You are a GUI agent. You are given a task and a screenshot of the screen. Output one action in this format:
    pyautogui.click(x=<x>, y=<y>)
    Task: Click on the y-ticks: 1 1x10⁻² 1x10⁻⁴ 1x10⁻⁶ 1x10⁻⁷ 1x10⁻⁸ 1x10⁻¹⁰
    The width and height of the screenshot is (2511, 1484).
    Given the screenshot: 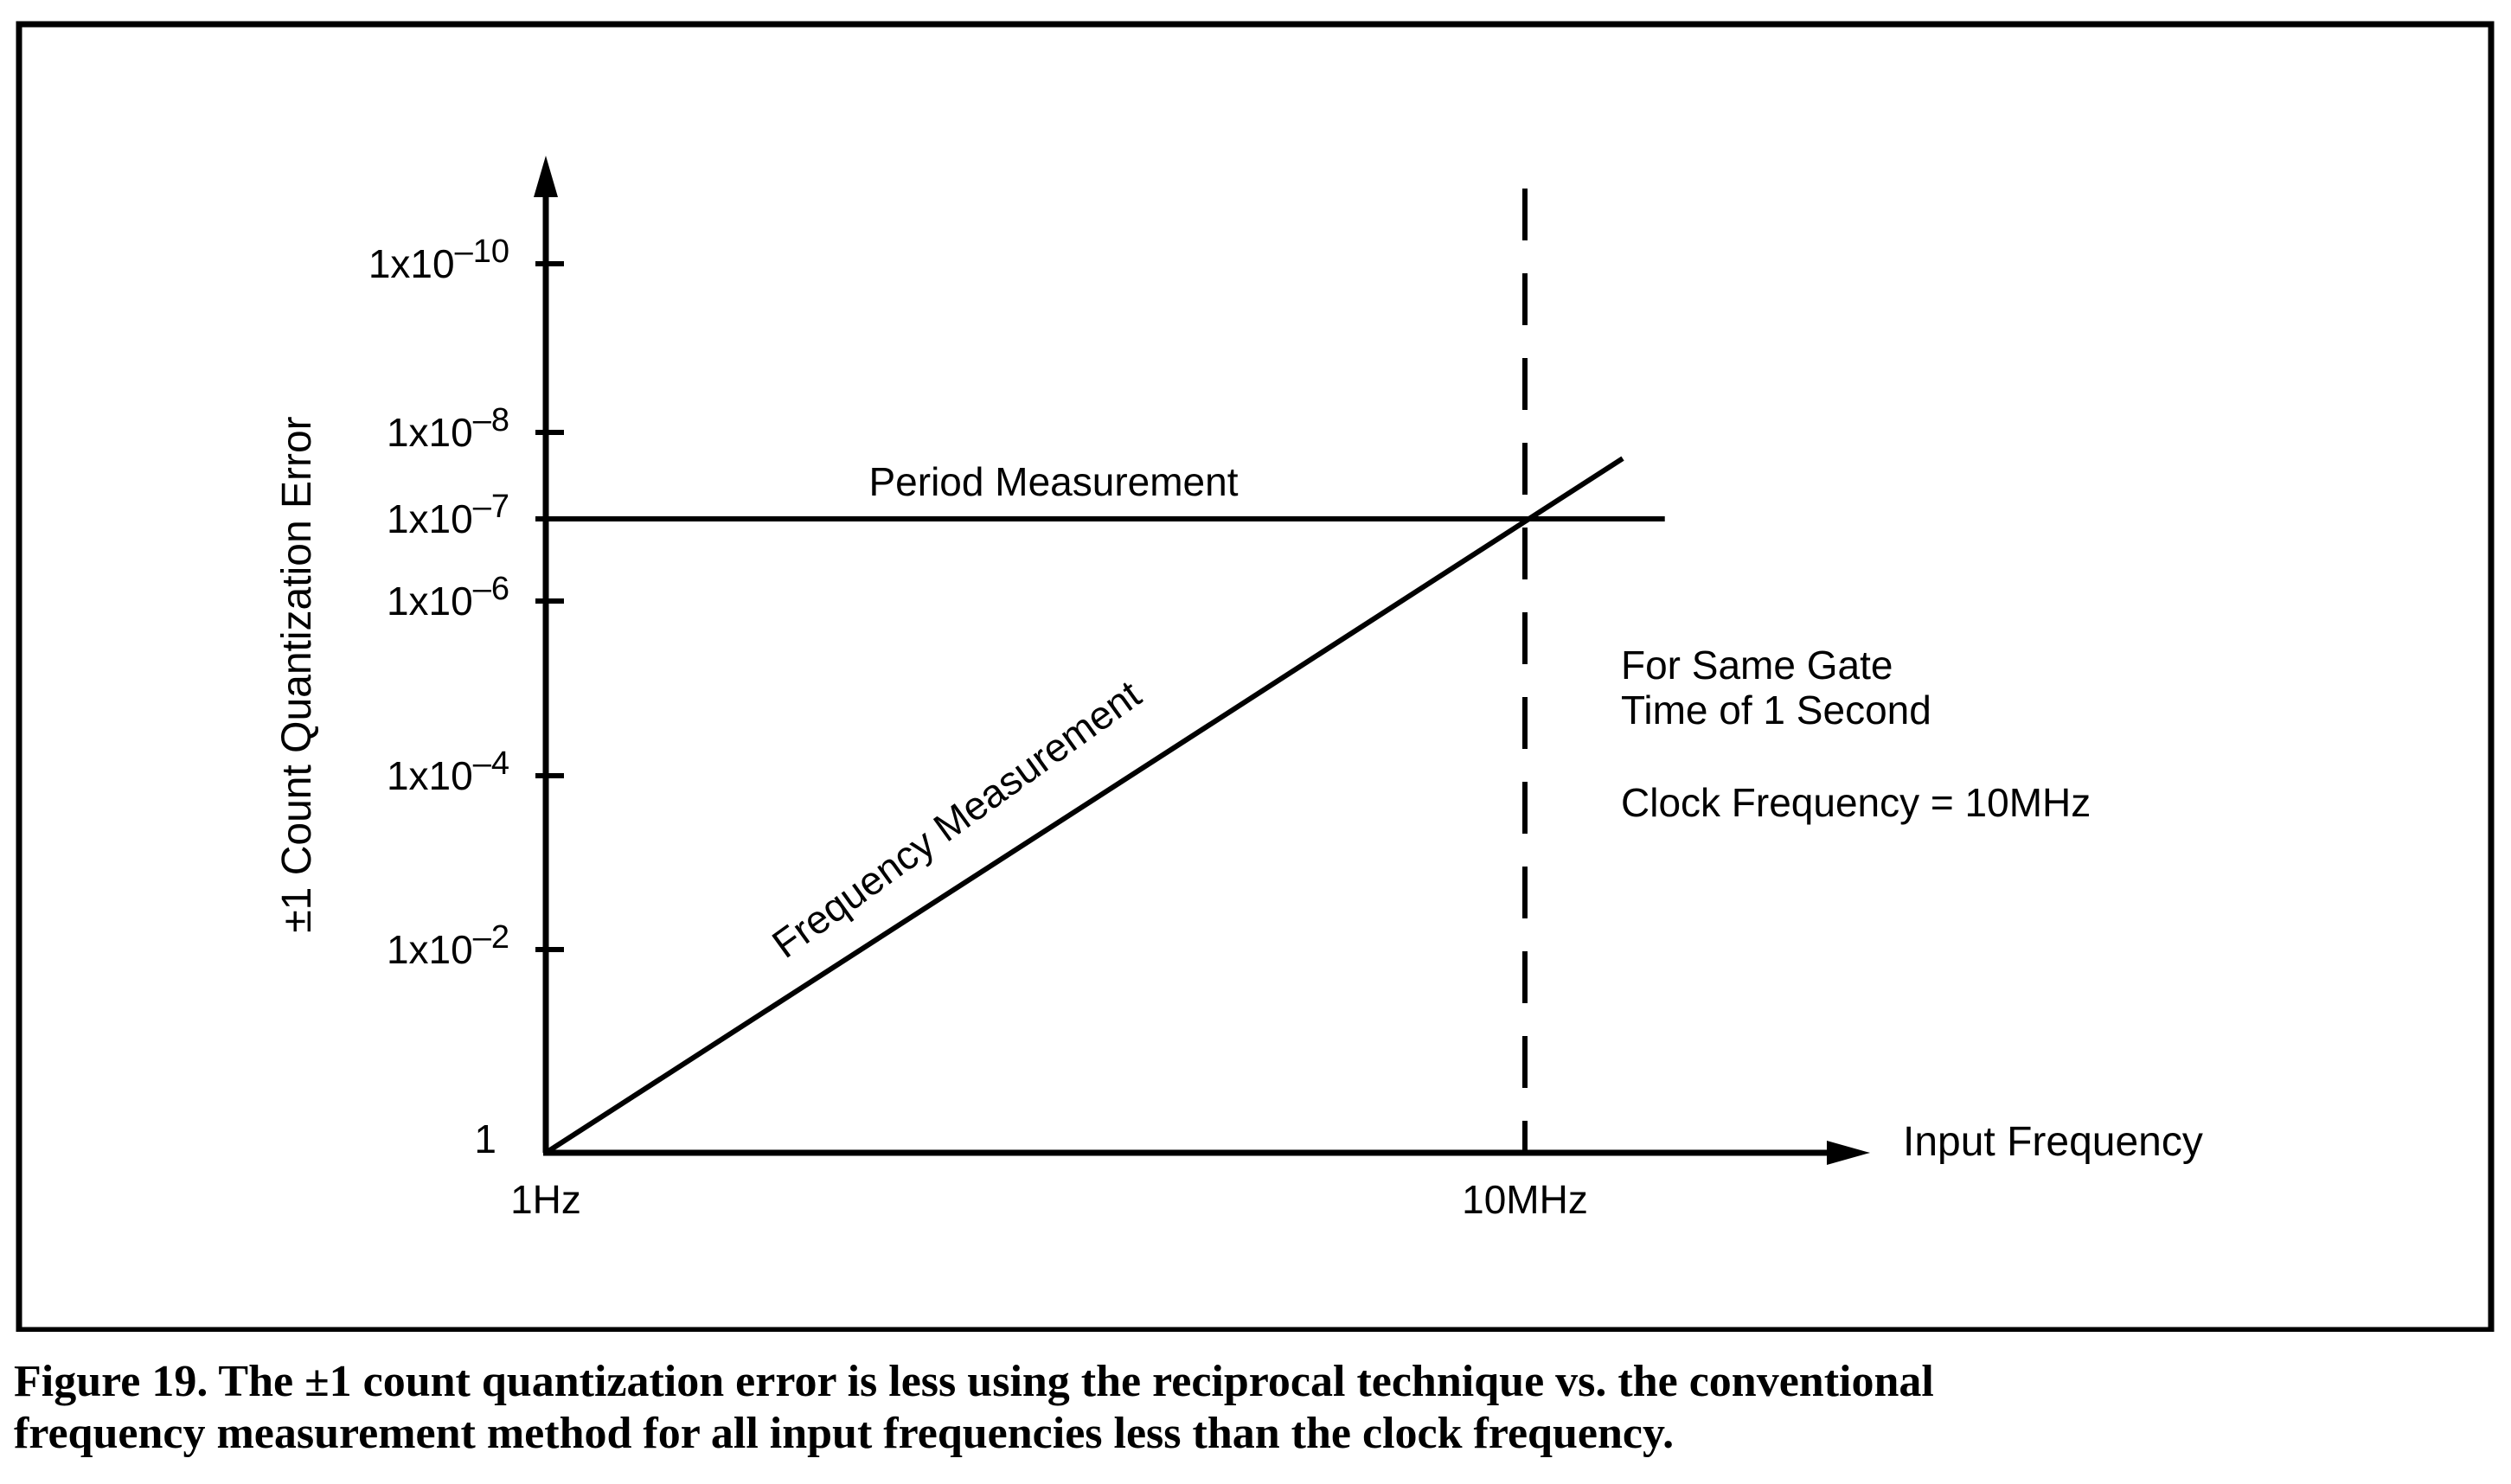 What is the action you would take?
    pyautogui.click(x=466, y=697)
    